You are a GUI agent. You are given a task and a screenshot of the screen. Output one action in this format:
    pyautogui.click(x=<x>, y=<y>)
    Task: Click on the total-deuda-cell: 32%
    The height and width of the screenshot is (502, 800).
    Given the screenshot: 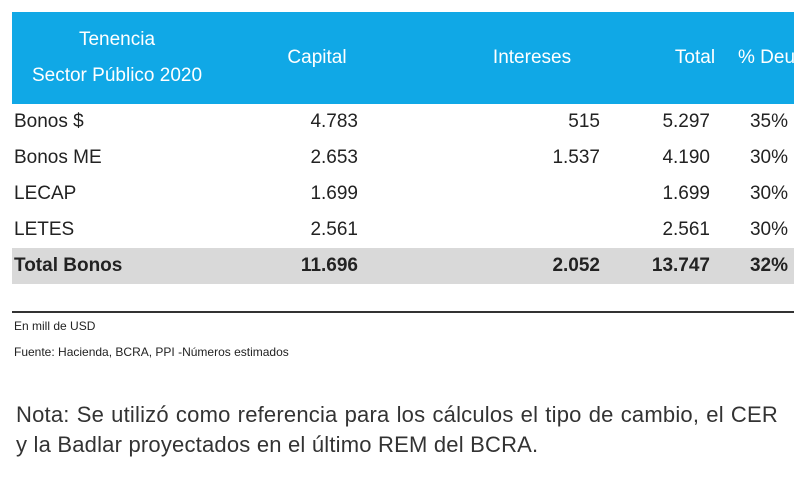 What is the action you would take?
    pyautogui.click(x=768, y=265)
    